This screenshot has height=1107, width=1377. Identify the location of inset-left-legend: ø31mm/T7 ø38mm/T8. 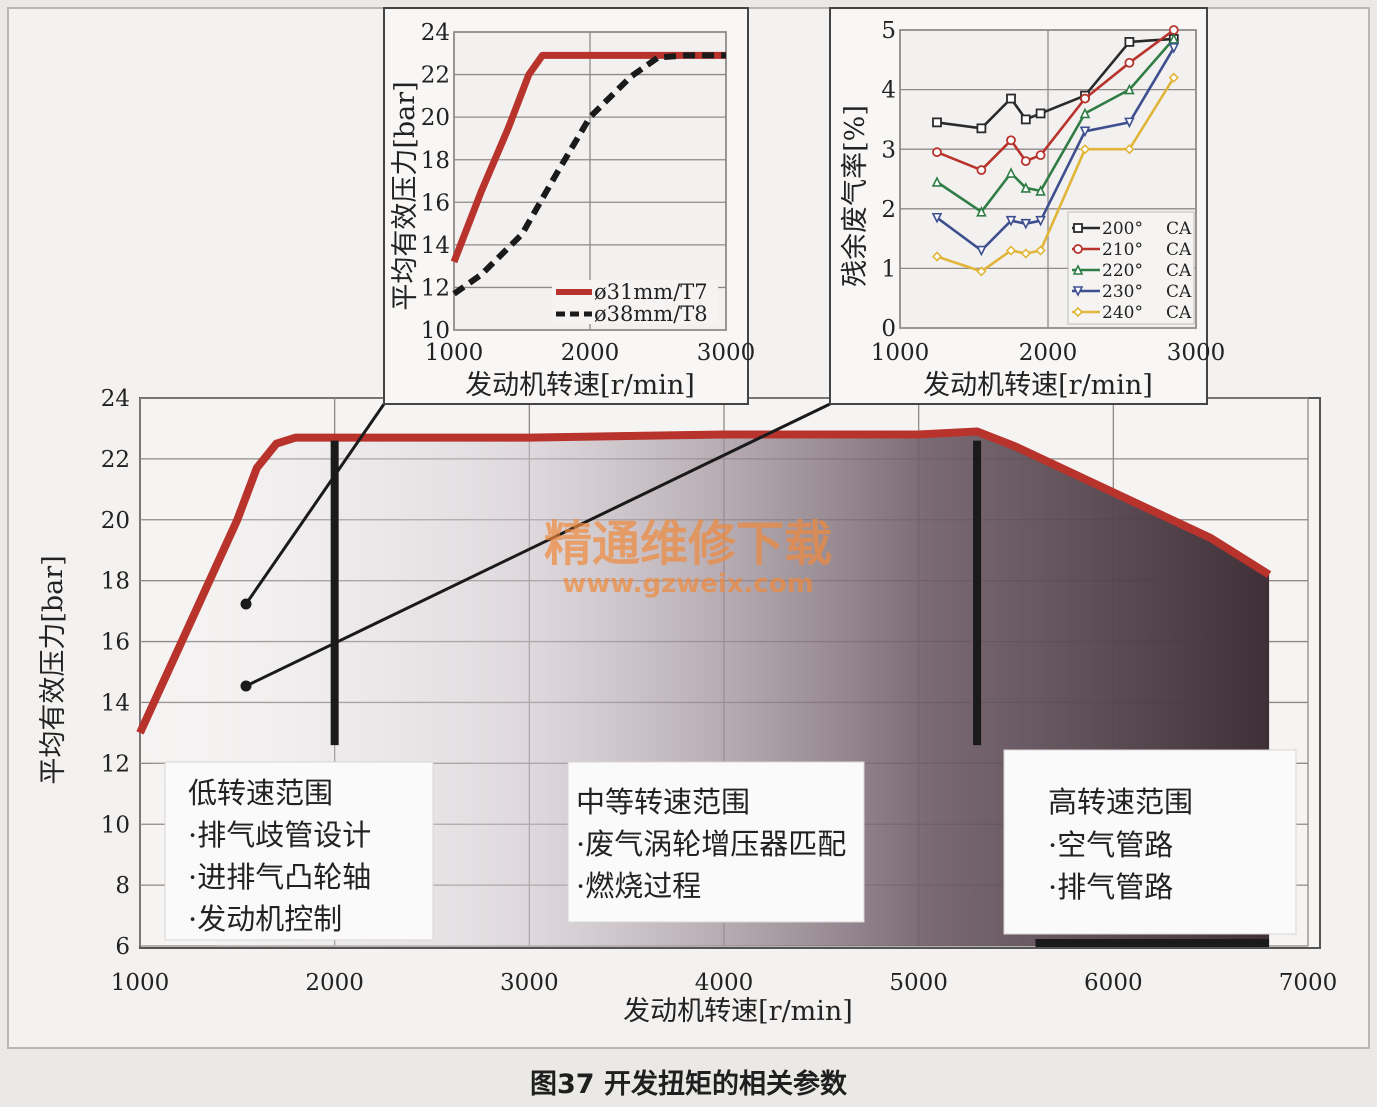
(635, 303).